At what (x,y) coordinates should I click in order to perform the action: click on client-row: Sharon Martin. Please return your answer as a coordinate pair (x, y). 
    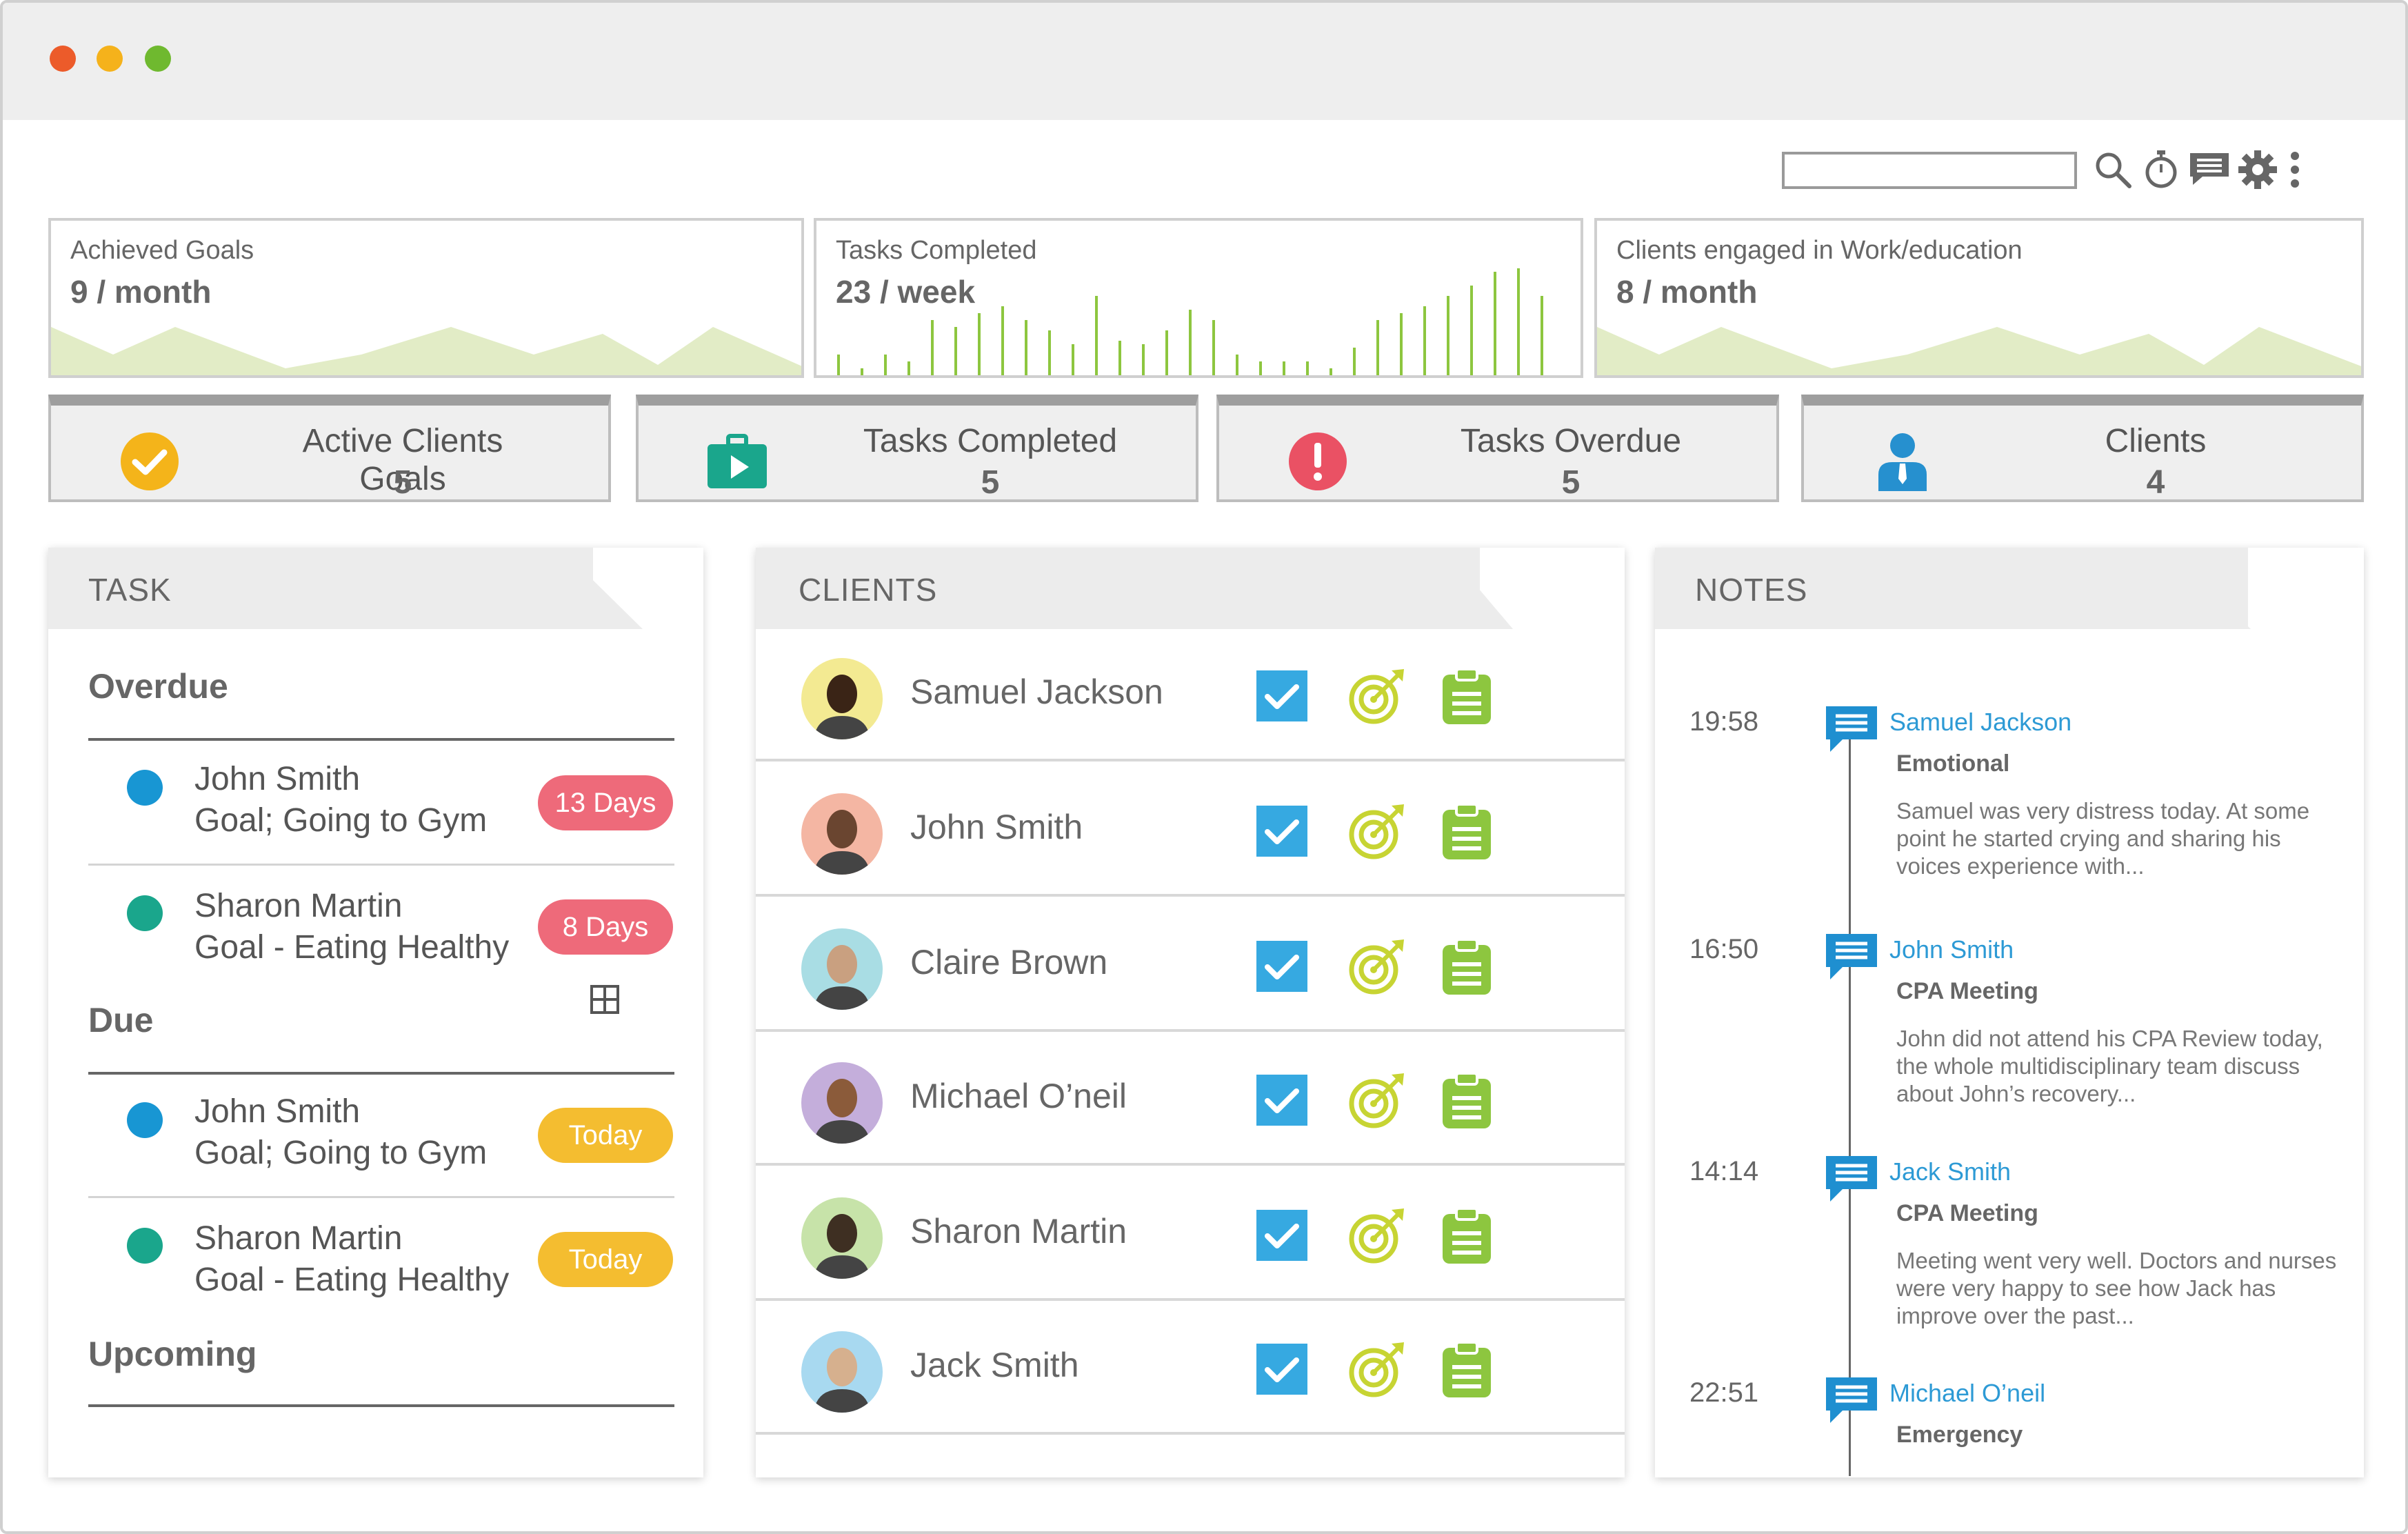
    Looking at the image, I should click on (1190, 1235).